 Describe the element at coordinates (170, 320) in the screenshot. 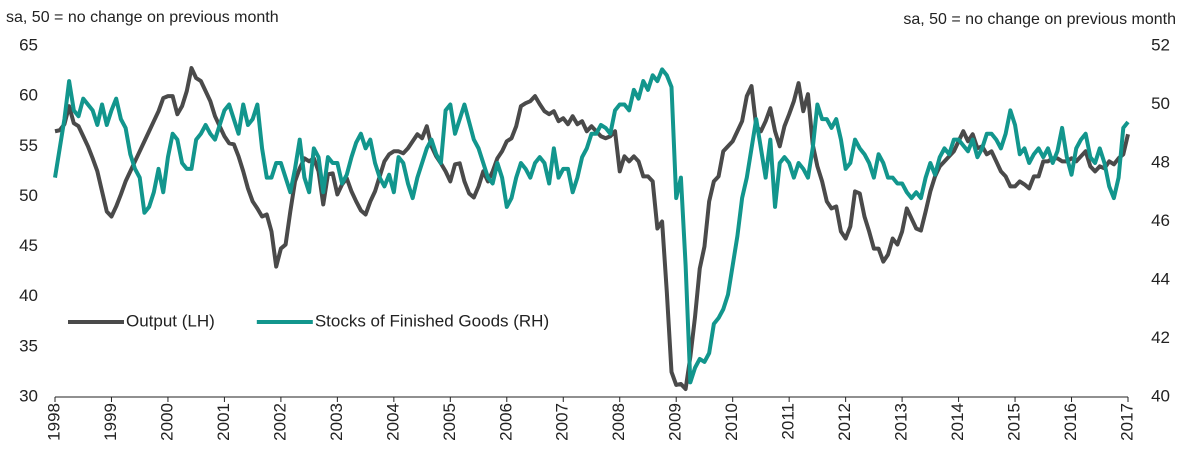

I see `legend-label: Output (LH)` at that location.